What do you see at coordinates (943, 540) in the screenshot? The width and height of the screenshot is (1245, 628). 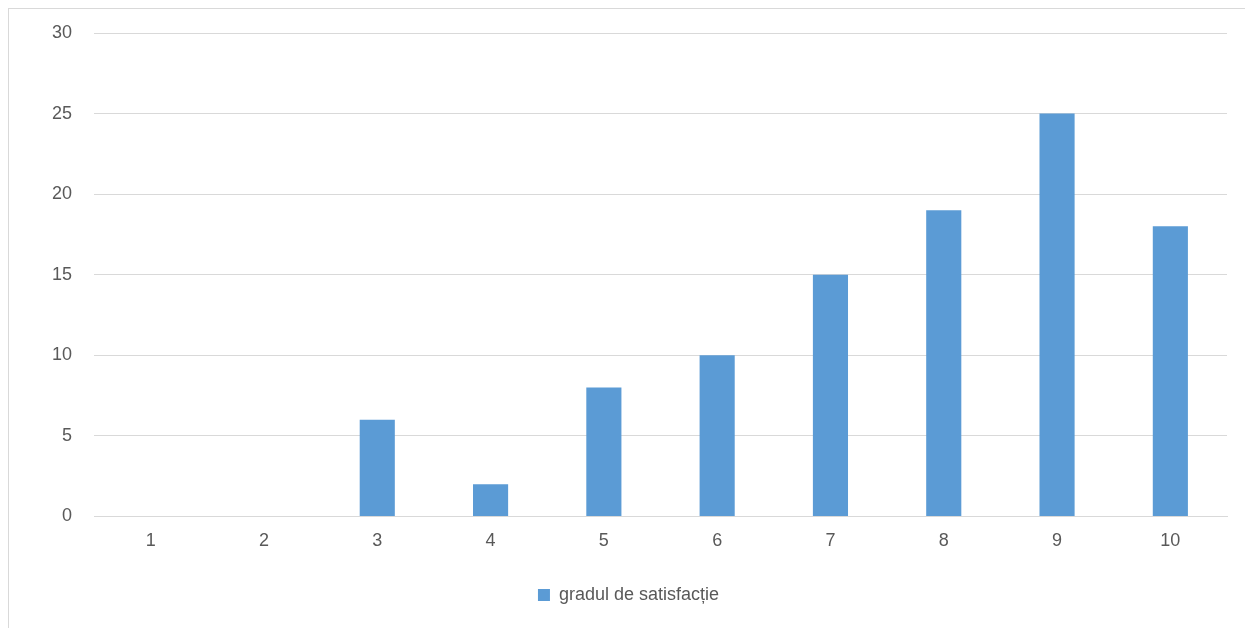 I see `x-tick-label: 8` at bounding box center [943, 540].